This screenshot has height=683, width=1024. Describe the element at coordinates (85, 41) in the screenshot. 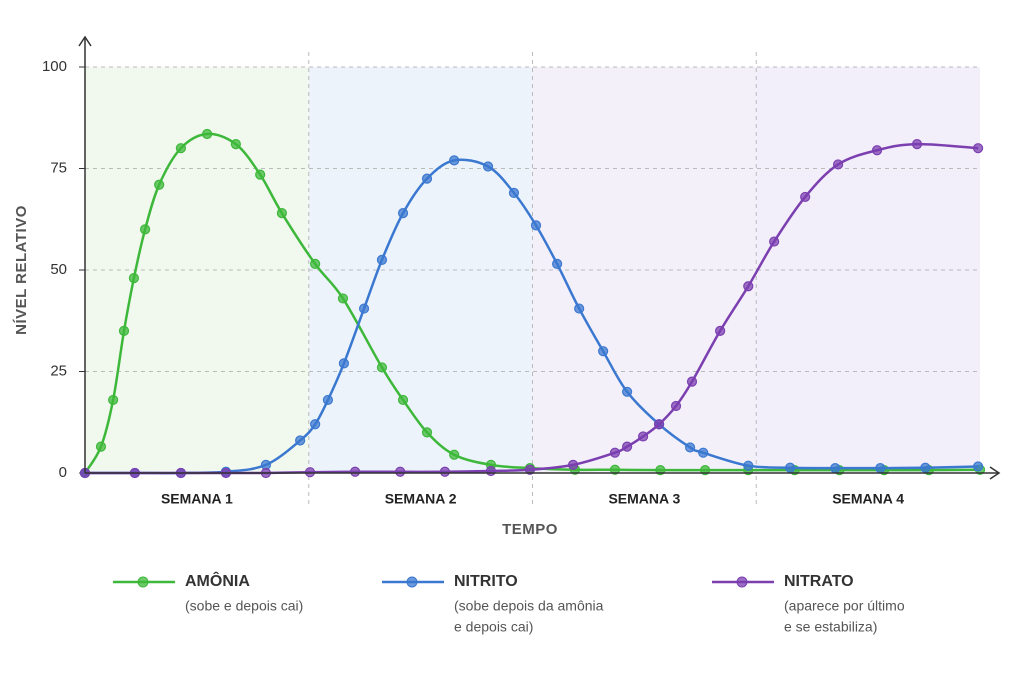

I see `y-axis-arrow` at that location.